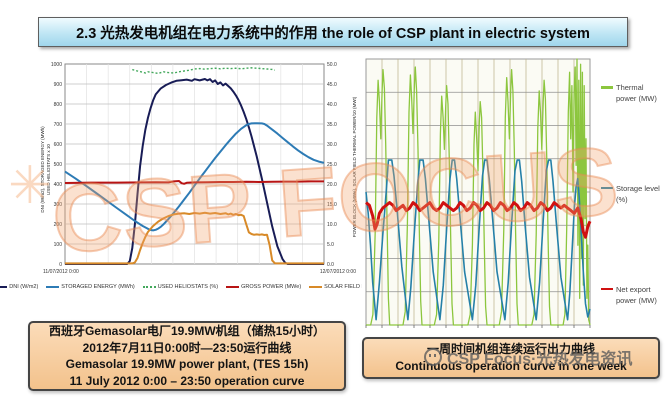 This screenshot has height=415, width=666. I want to click on svg-text: 100, so click(58, 245).